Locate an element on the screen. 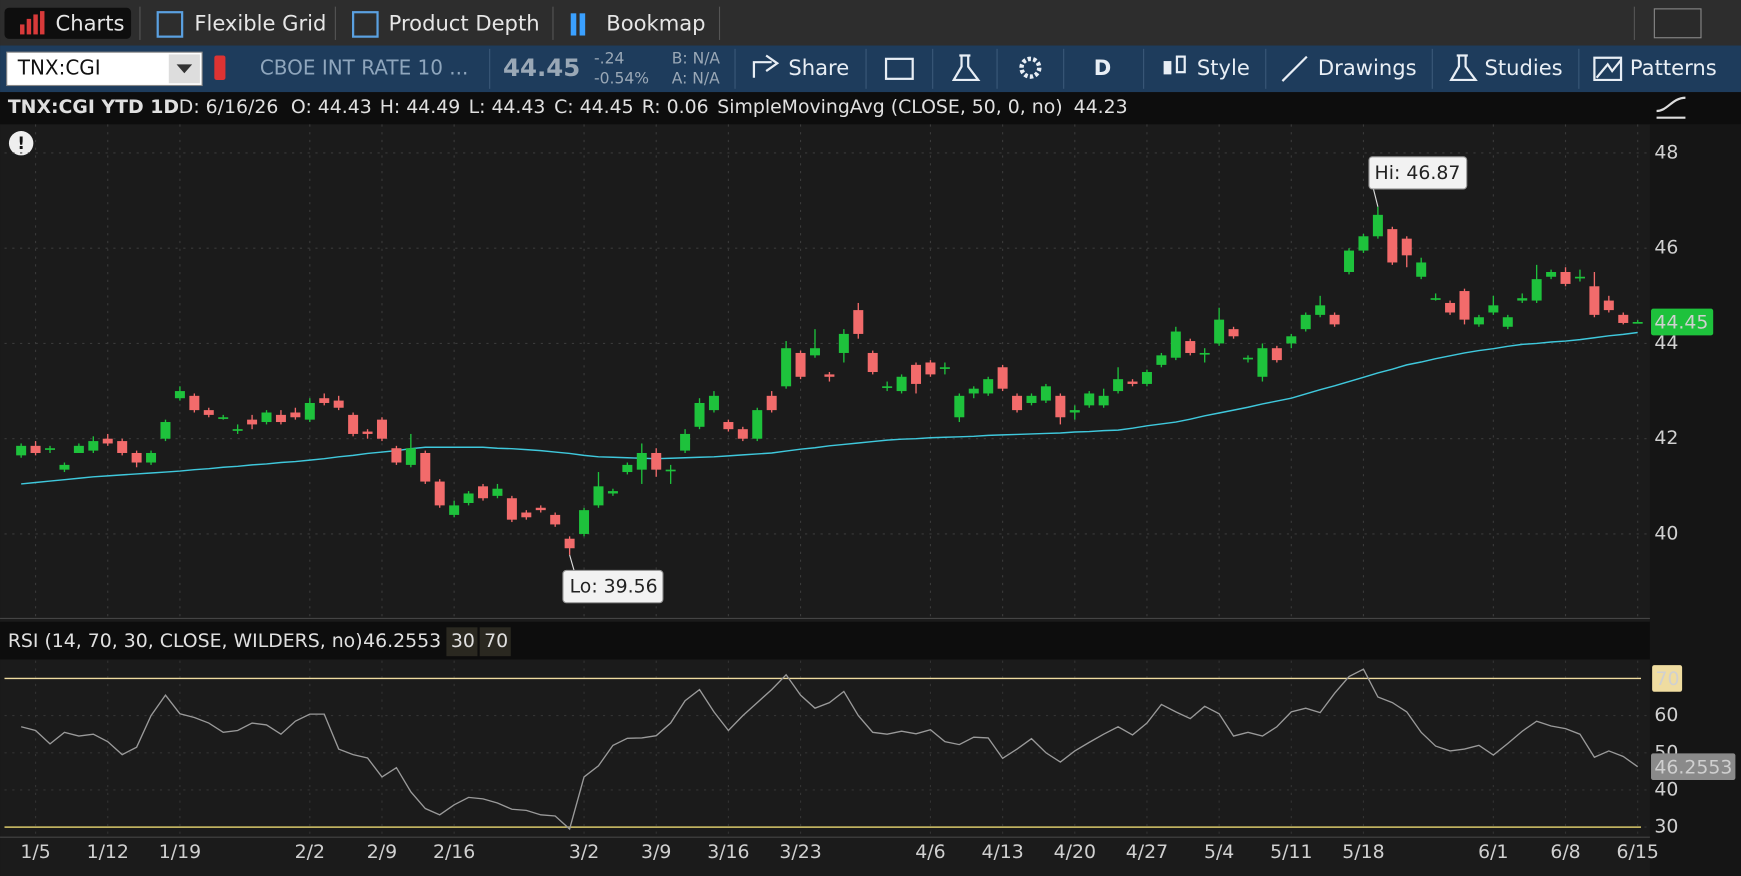 This screenshot has width=1741, height=876. net-change: -.24 is located at coordinates (609, 58).